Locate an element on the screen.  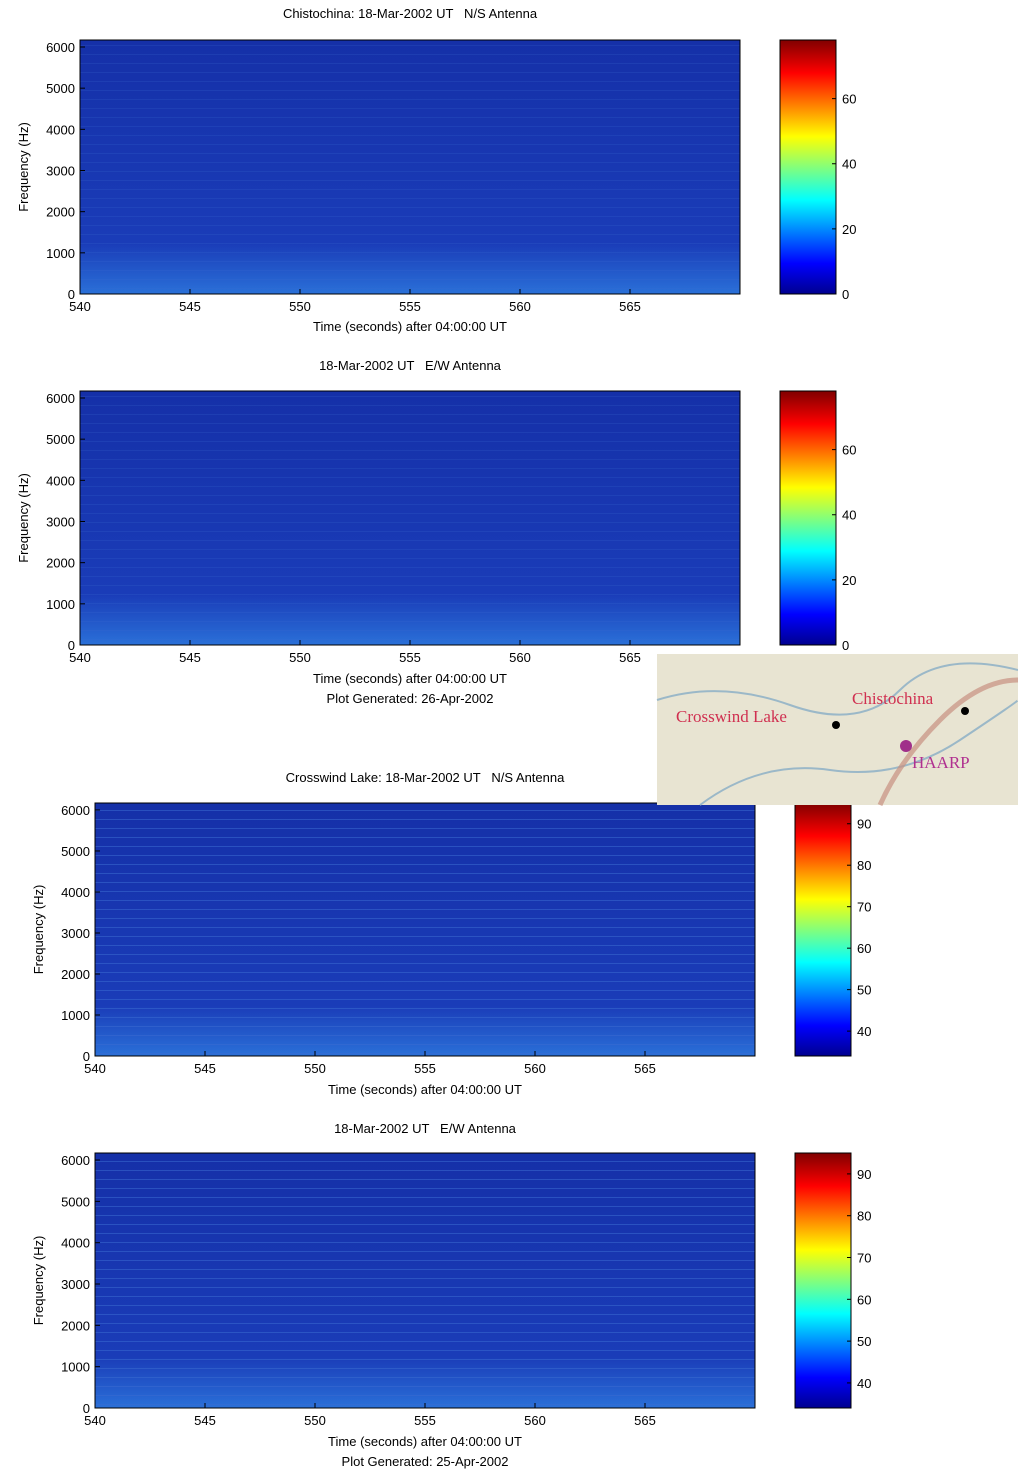
road is located at coordinates (947, 742).